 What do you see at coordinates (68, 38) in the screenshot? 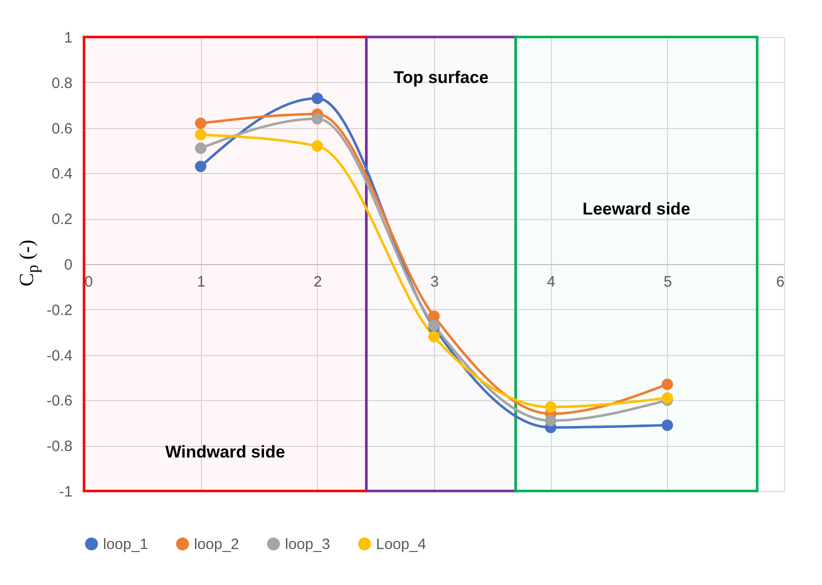
I see `y-tick-label: 1` at bounding box center [68, 38].